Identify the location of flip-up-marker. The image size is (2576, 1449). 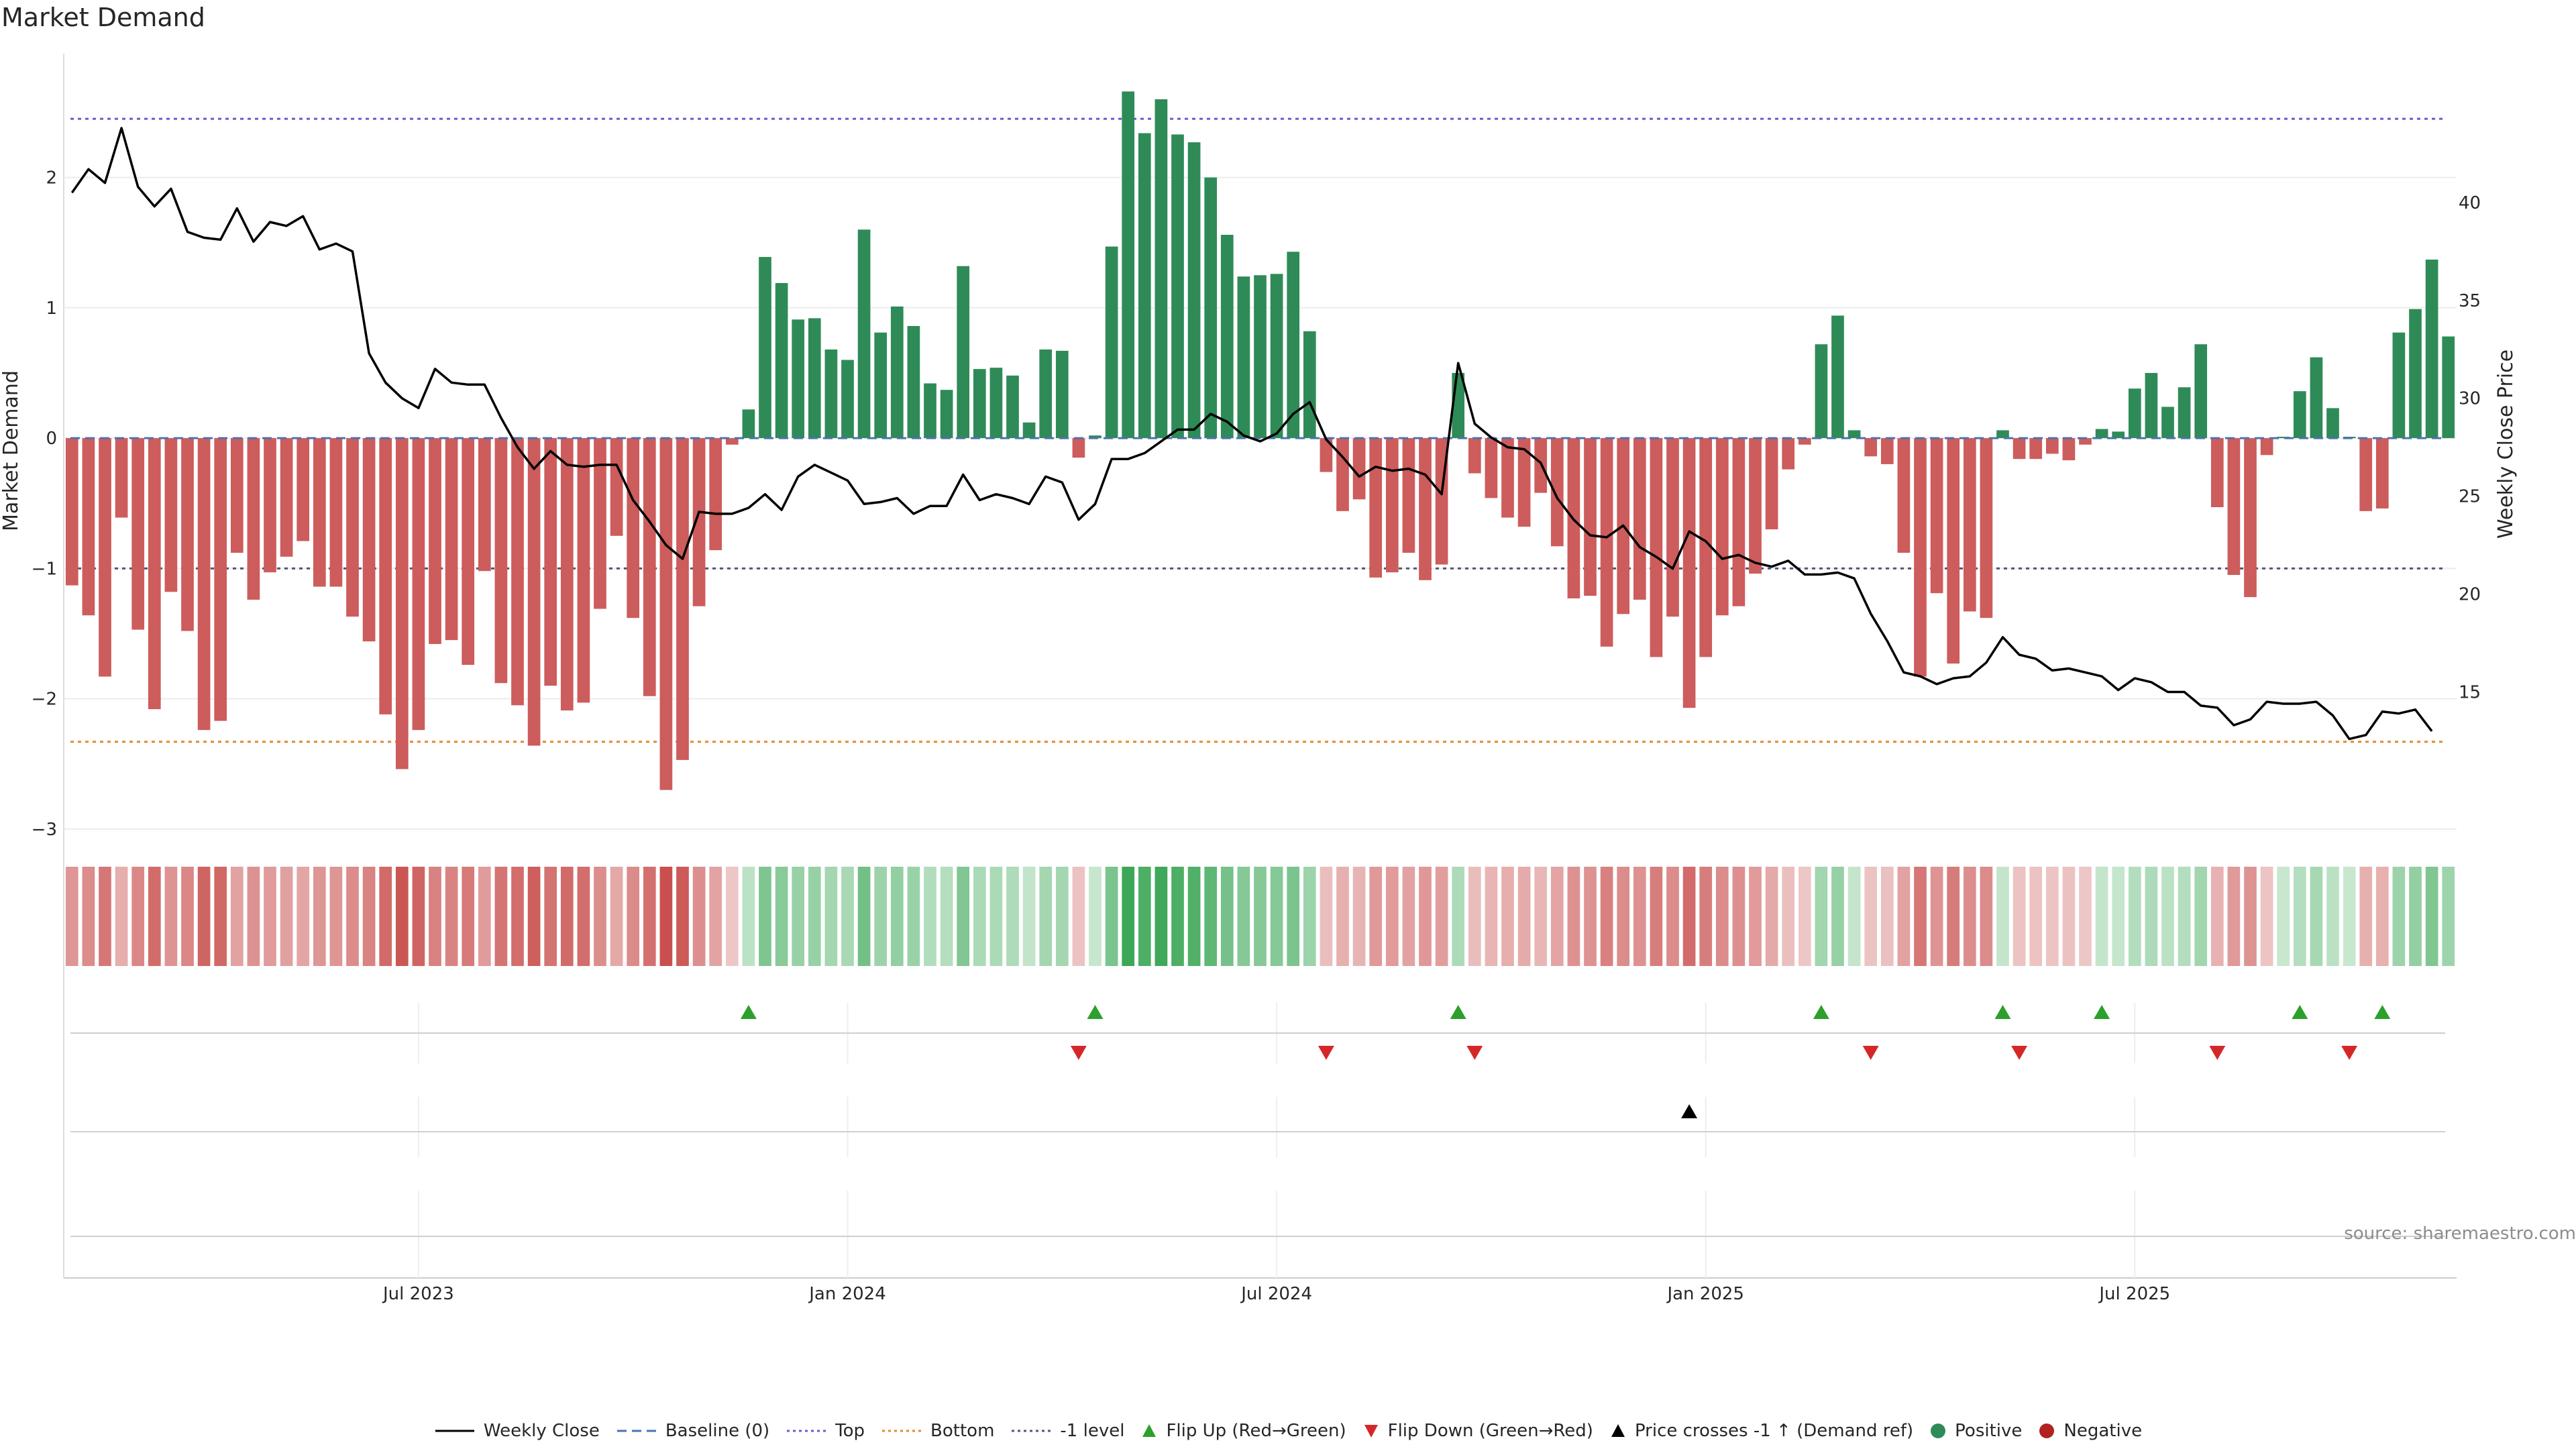
(2002, 1012).